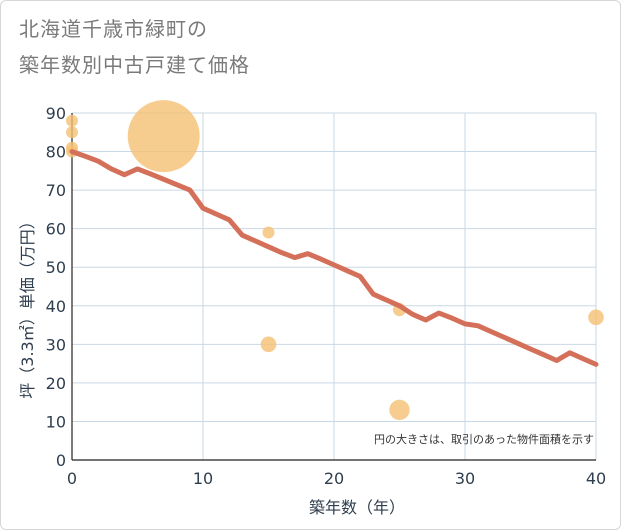  I want to click on y-tick-label-30: 30, so click(56, 344).